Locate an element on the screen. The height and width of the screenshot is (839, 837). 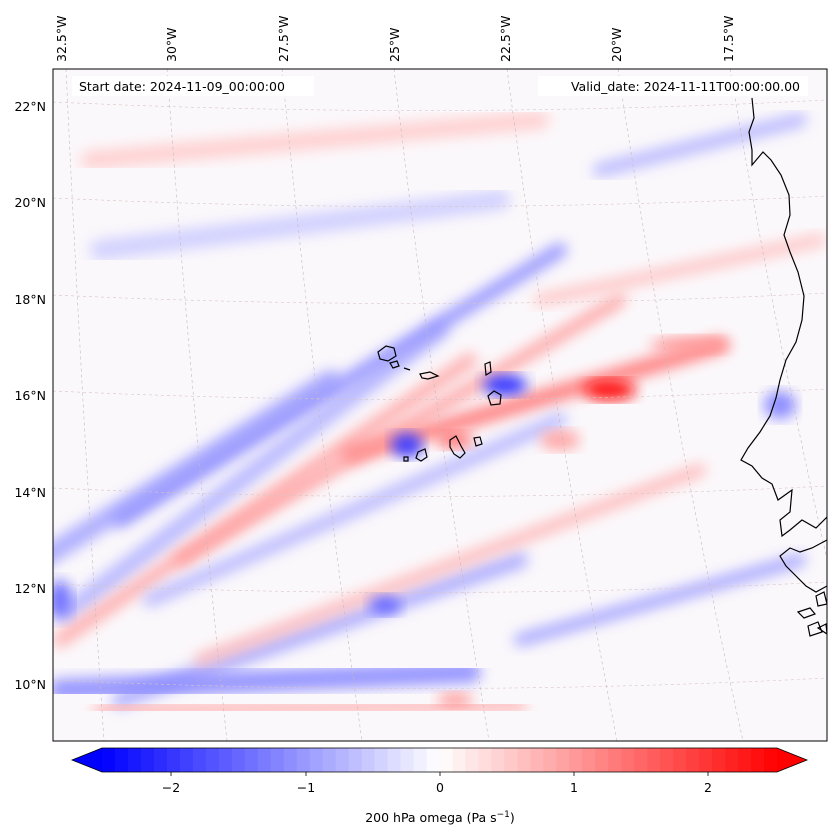
lon-label-20w: 20°W is located at coordinates (616, 44).